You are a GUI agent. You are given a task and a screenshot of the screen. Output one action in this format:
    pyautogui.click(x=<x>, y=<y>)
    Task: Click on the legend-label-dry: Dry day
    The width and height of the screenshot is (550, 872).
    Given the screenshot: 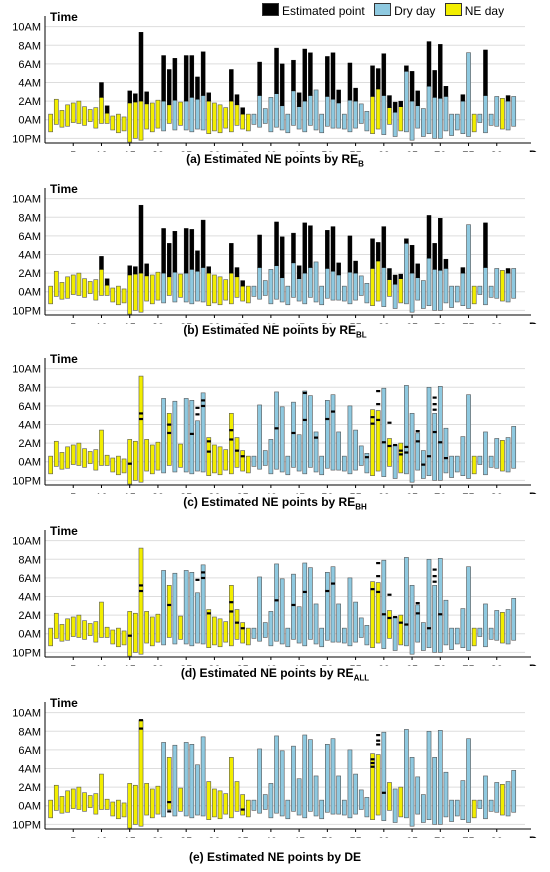 What is the action you would take?
    pyautogui.click(x=415, y=11)
    